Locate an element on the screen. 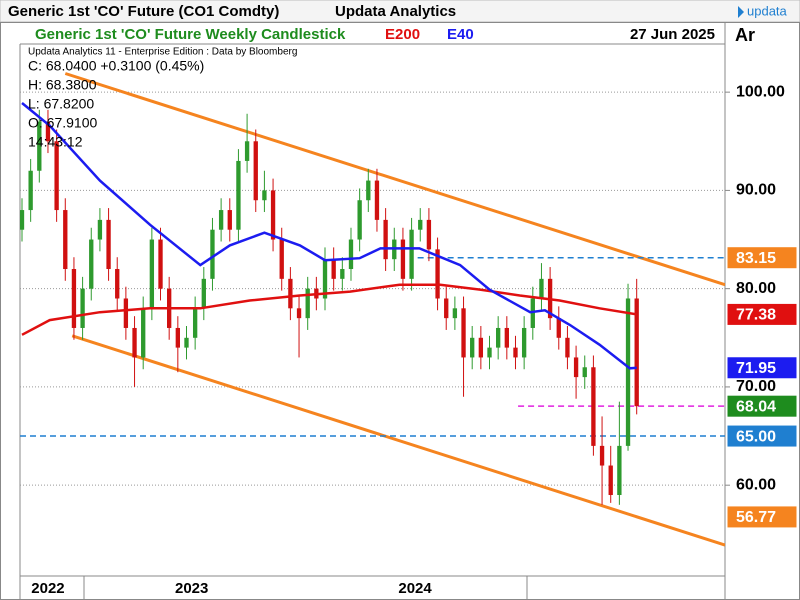 The height and width of the screenshot is (600, 800). y-tick-label: 60.00 is located at coordinates (756, 484).